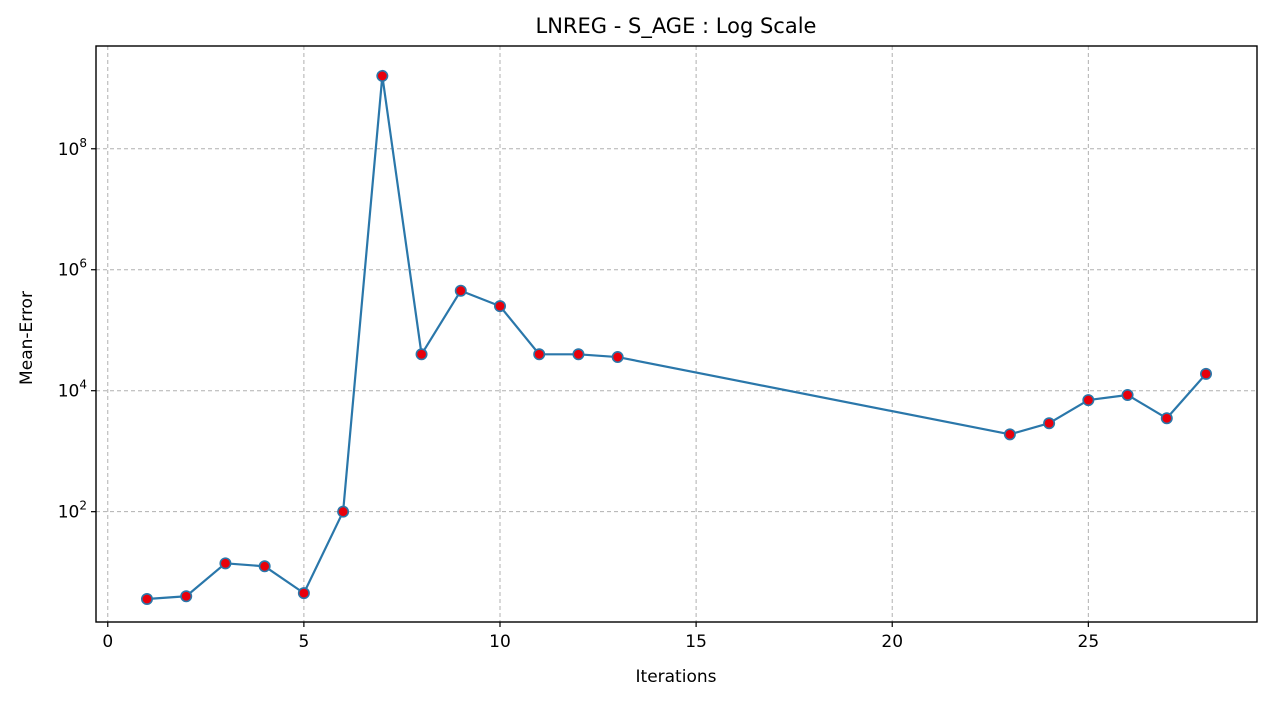 Image resolution: width=1272 pixels, height=705 pixels. What do you see at coordinates (72, 511) in the screenshot?
I see `y-tick-label: 10²` at bounding box center [72, 511].